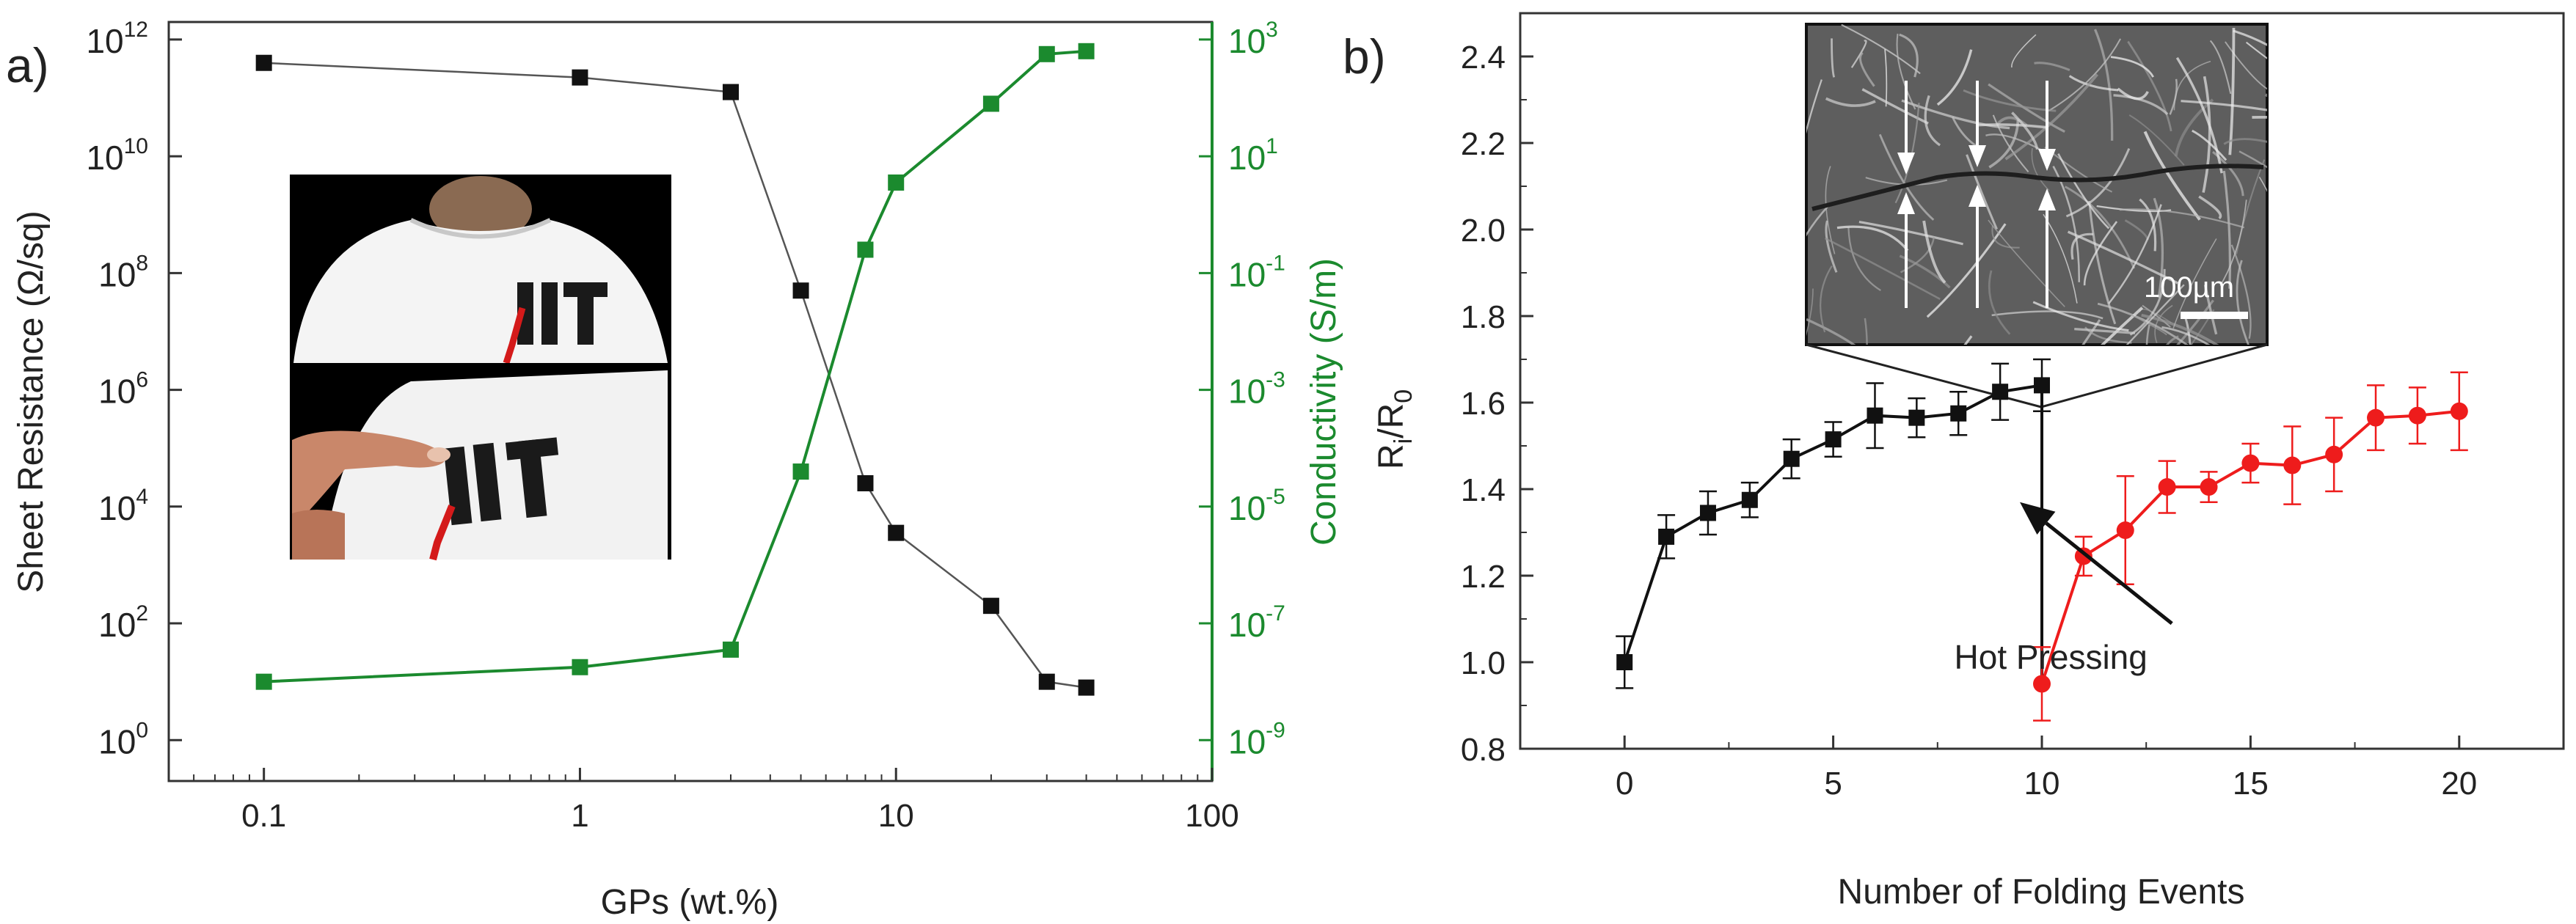 The height and width of the screenshot is (924, 2576). I want to click on y-title-R: R, so click(1392, 456).